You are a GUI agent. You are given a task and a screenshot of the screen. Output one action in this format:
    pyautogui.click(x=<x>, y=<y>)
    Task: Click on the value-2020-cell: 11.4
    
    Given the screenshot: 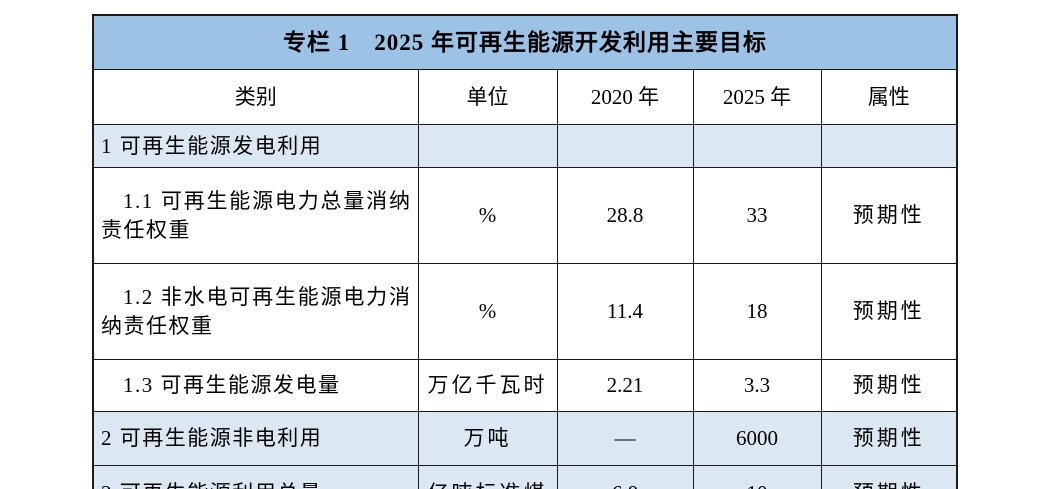 What is the action you would take?
    pyautogui.click(x=625, y=311)
    